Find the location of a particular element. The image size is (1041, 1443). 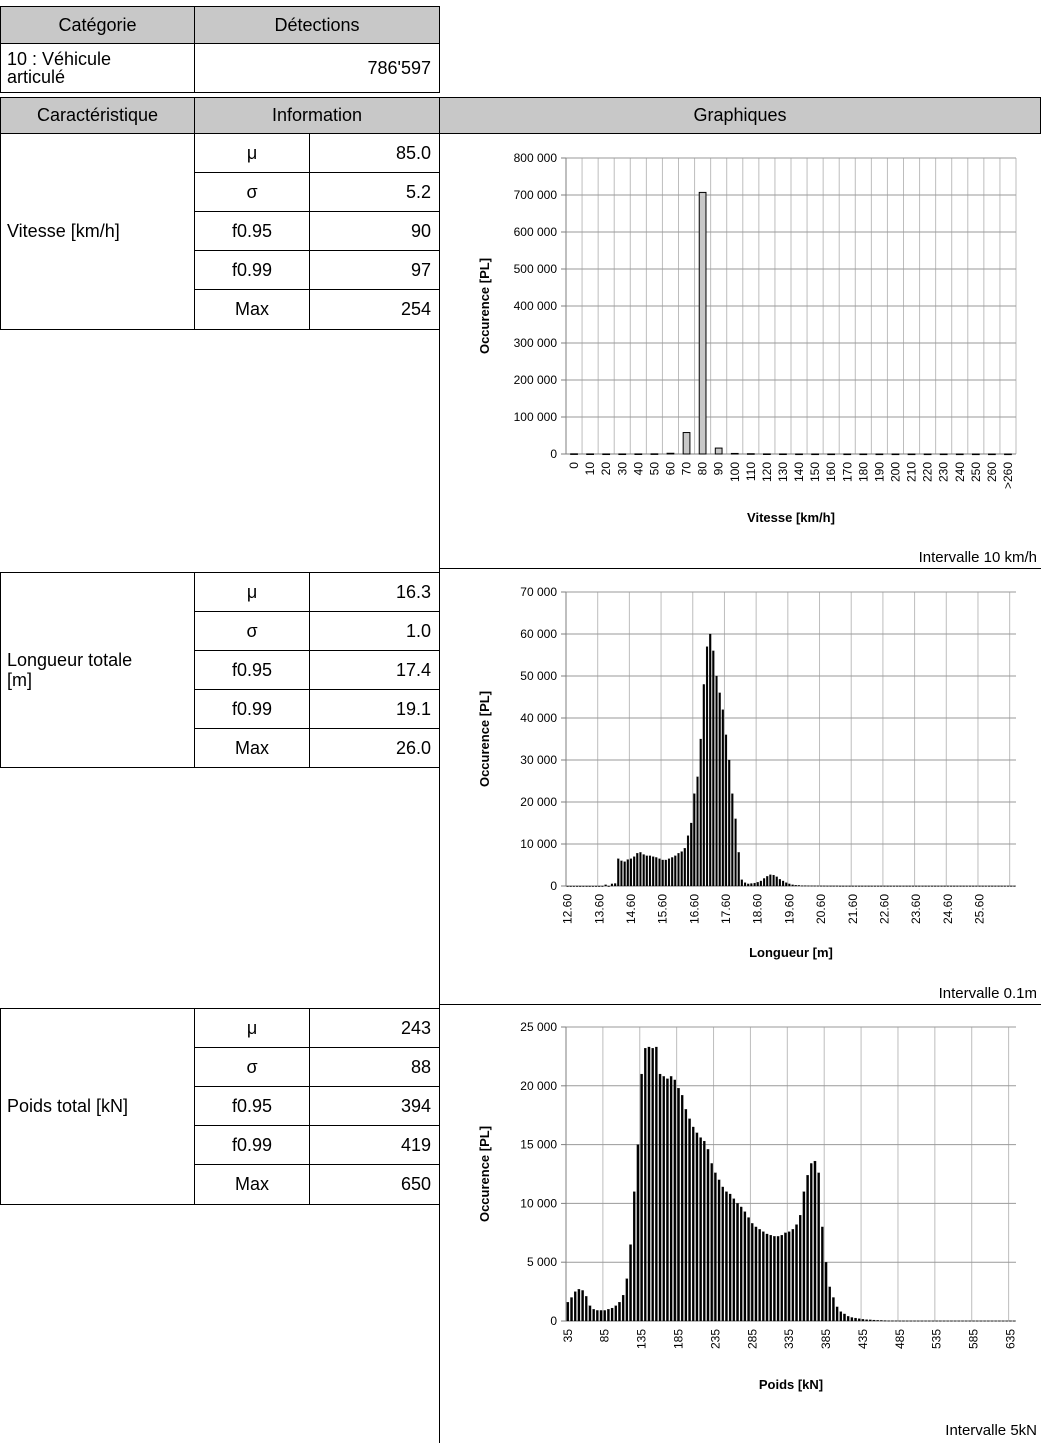

x-tick-label: 135 is located at coordinates (642, 1339).